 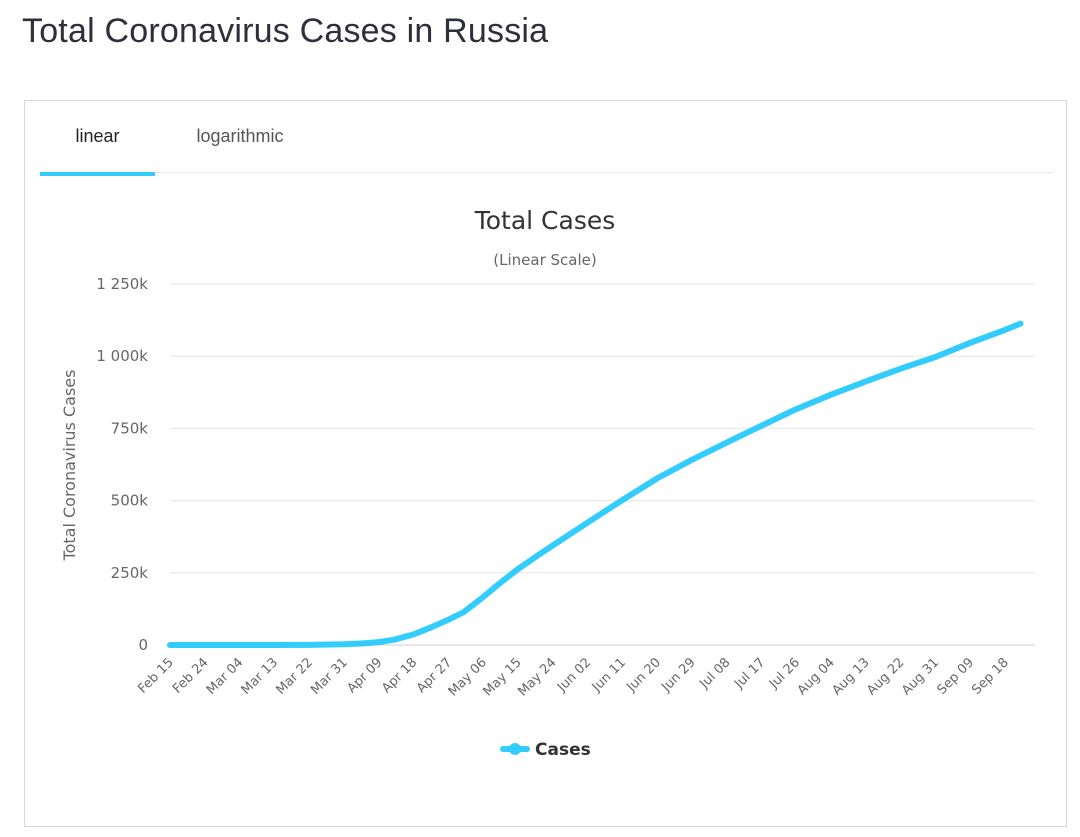 What do you see at coordinates (143, 645) in the screenshot?
I see `y-tick-label: 0` at bounding box center [143, 645].